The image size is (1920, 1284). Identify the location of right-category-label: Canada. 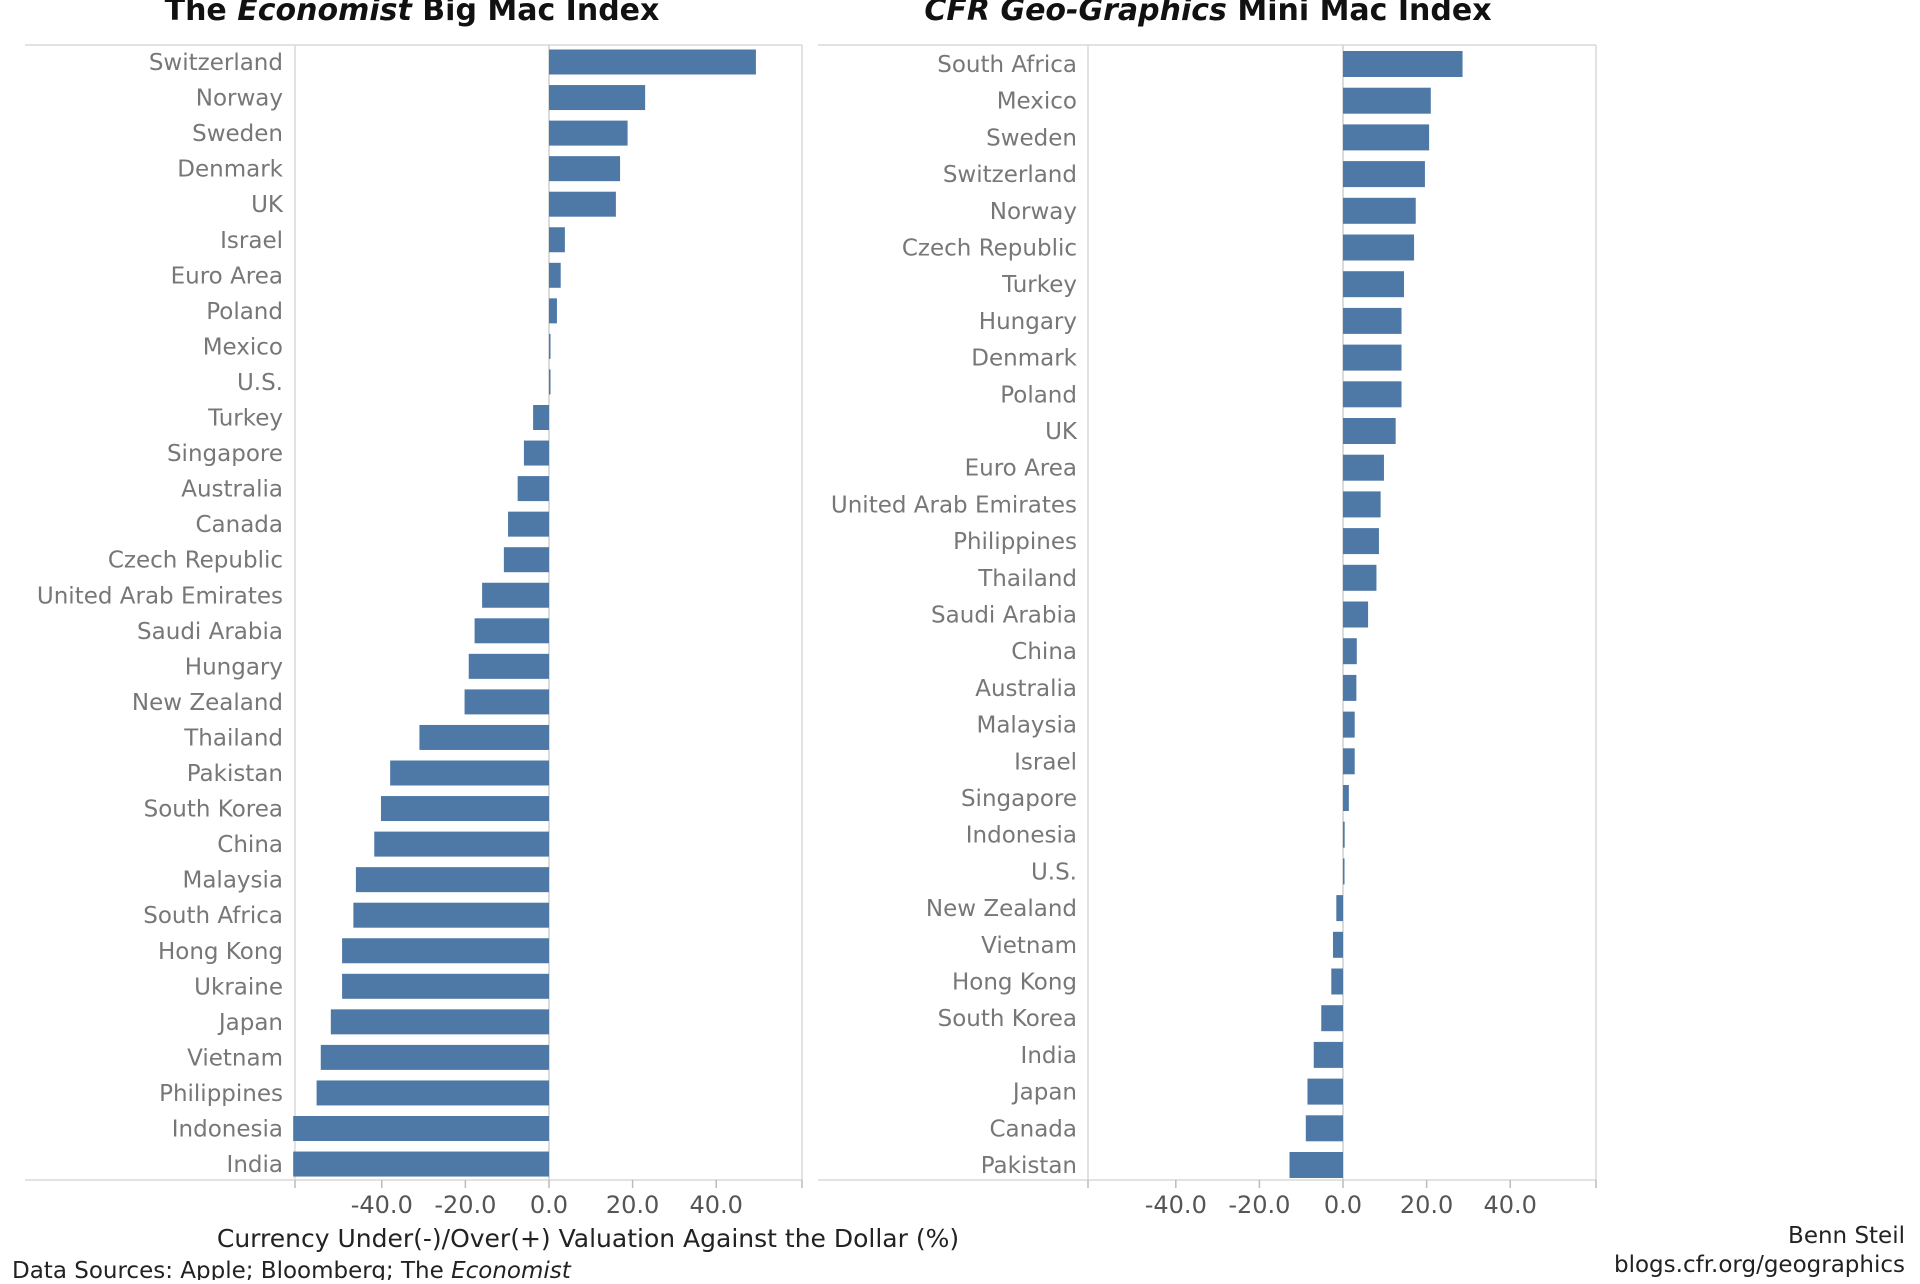
(1033, 1129).